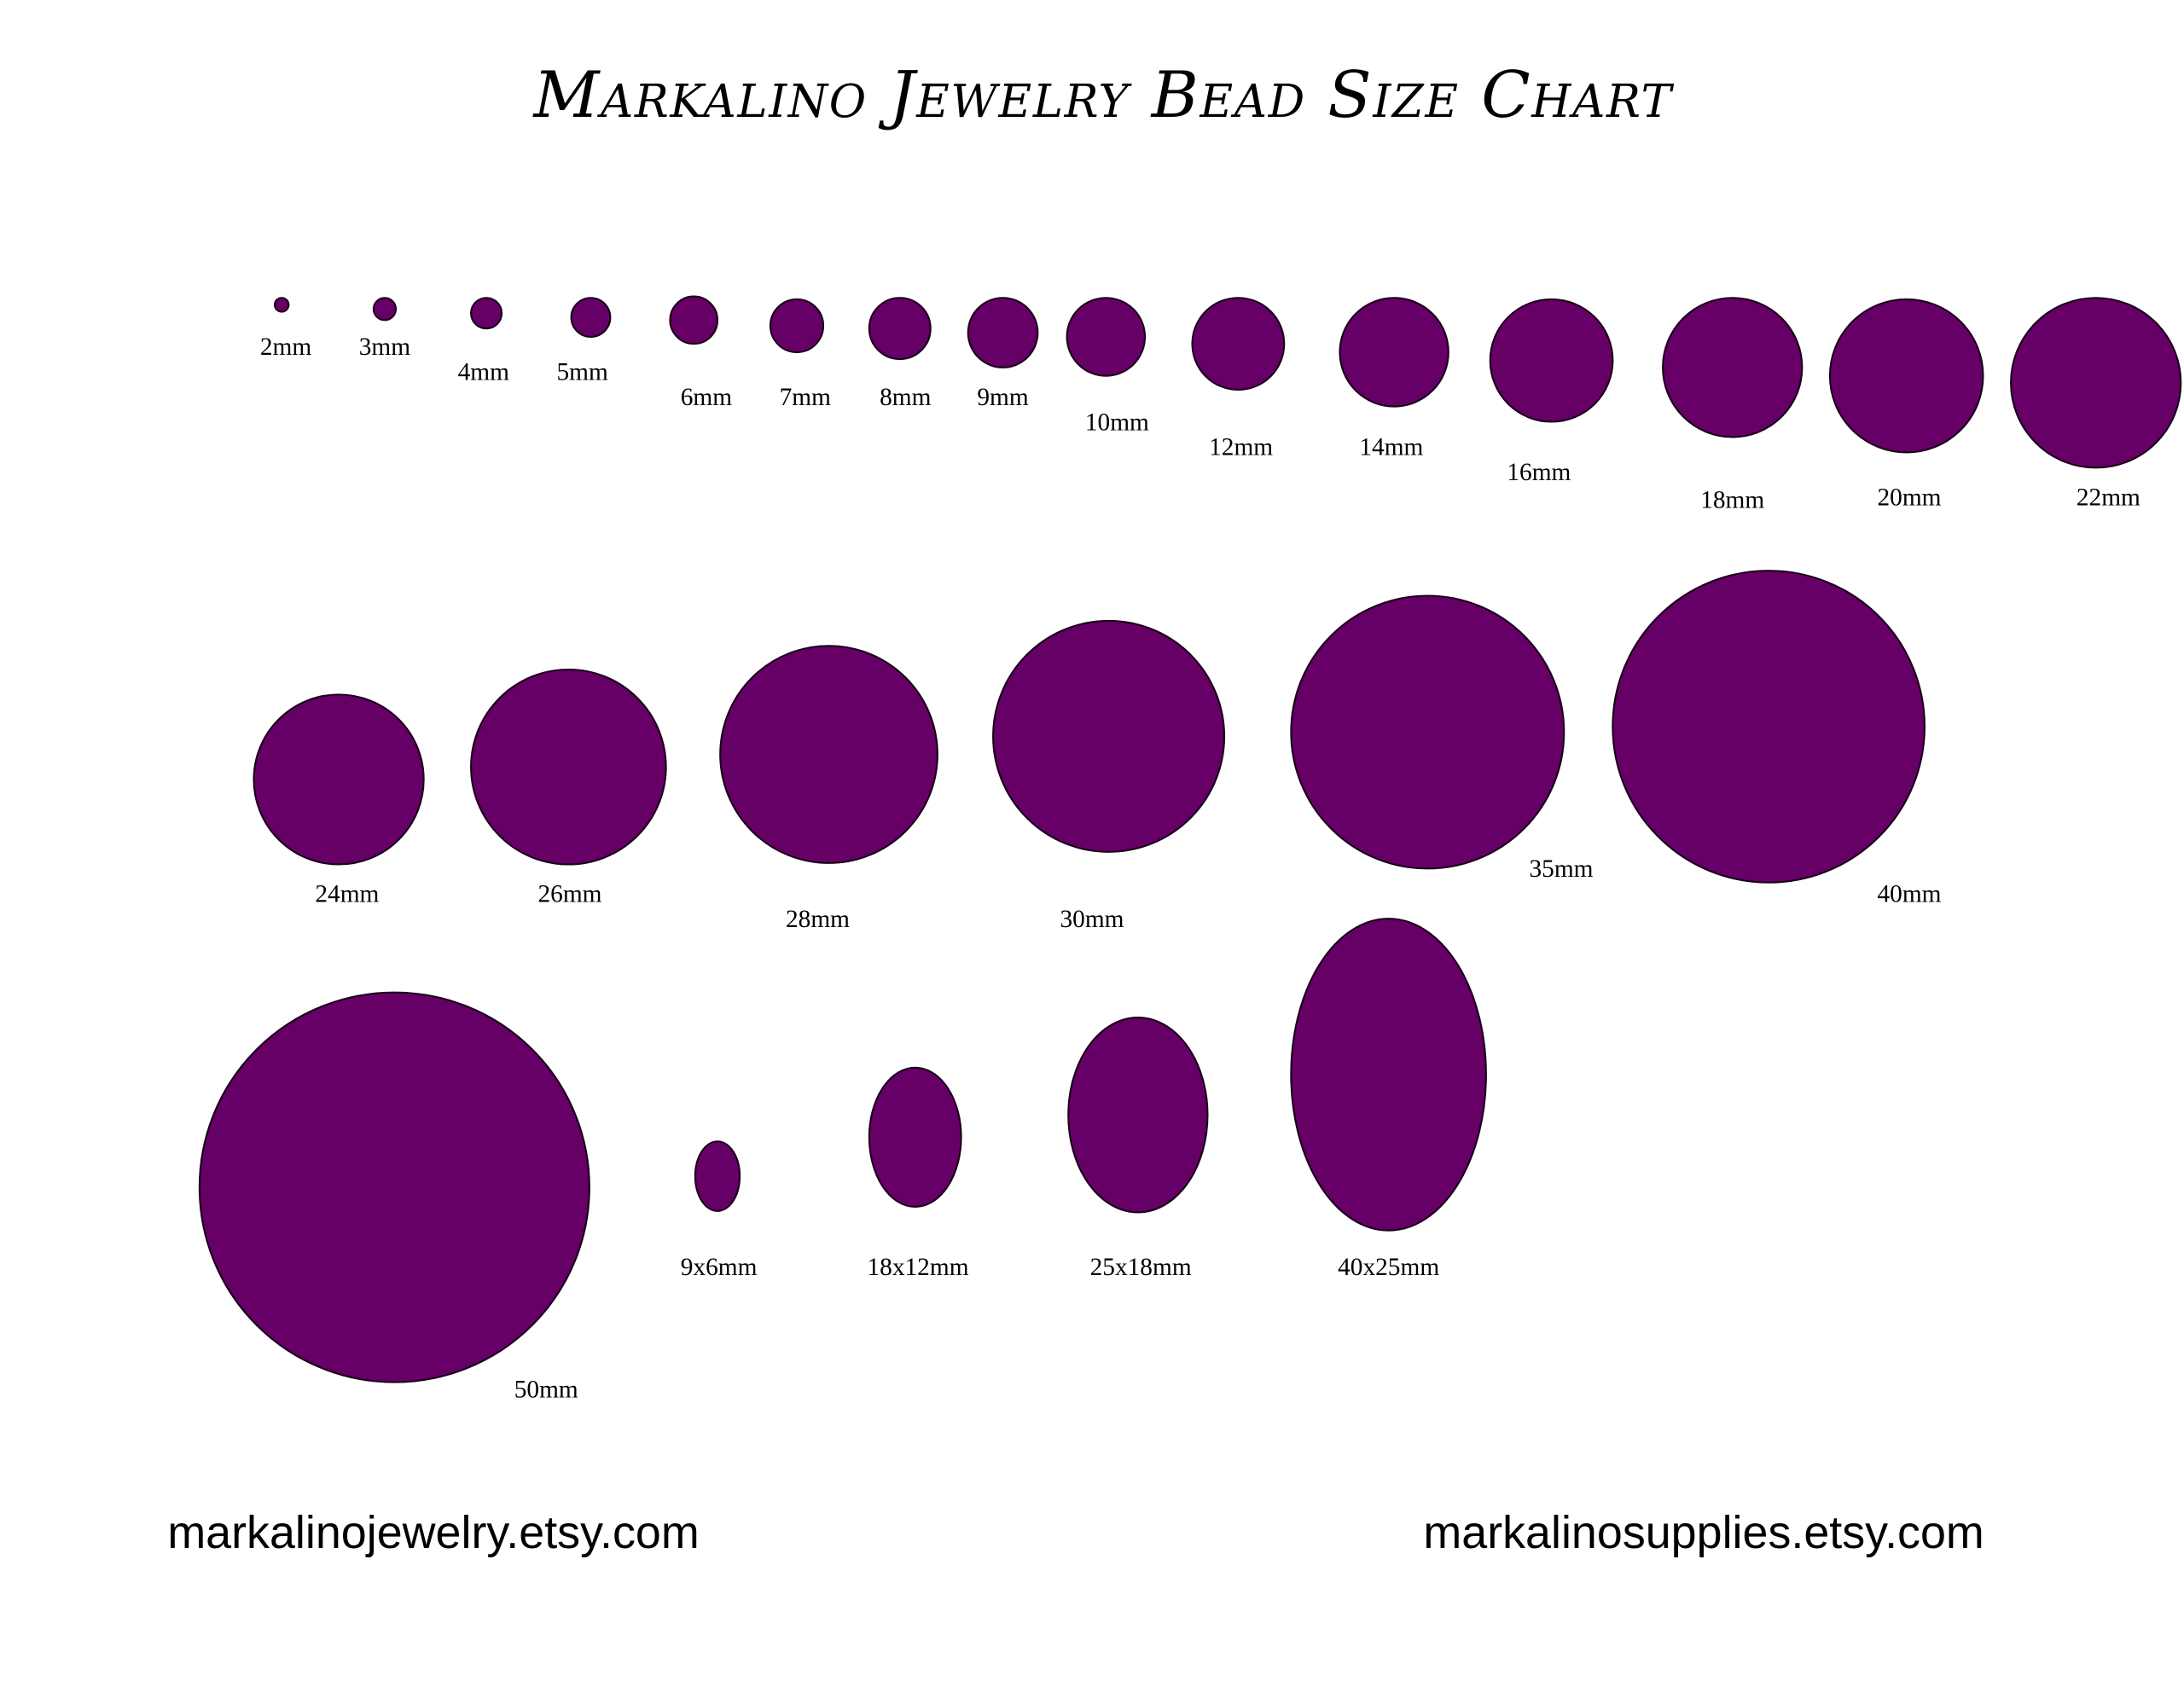  I want to click on bead-label: 6mm, so click(707, 398).